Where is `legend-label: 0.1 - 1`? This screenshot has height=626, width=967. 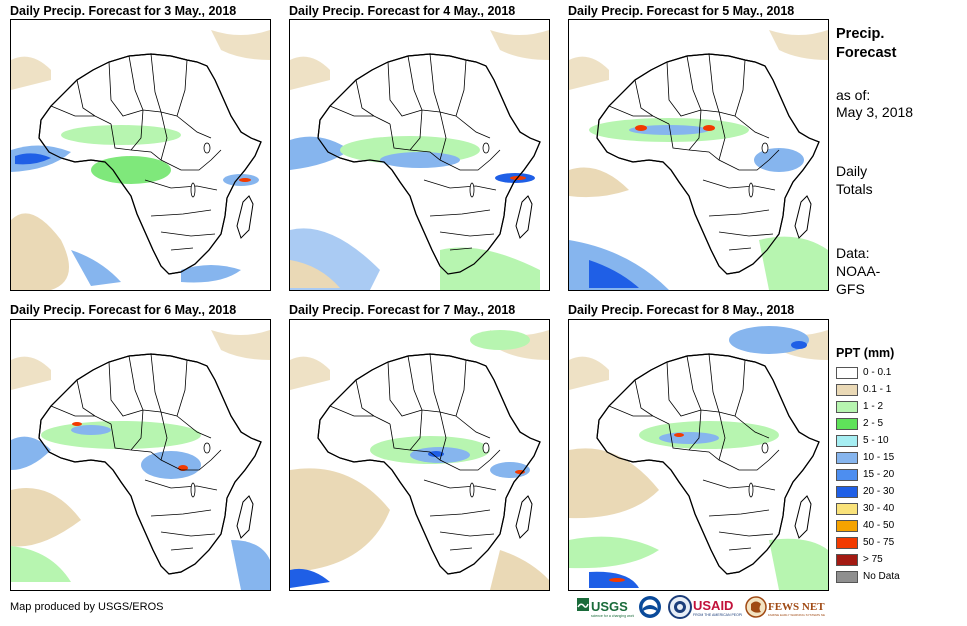
legend-label: 0.1 - 1 is located at coordinates (877, 389).